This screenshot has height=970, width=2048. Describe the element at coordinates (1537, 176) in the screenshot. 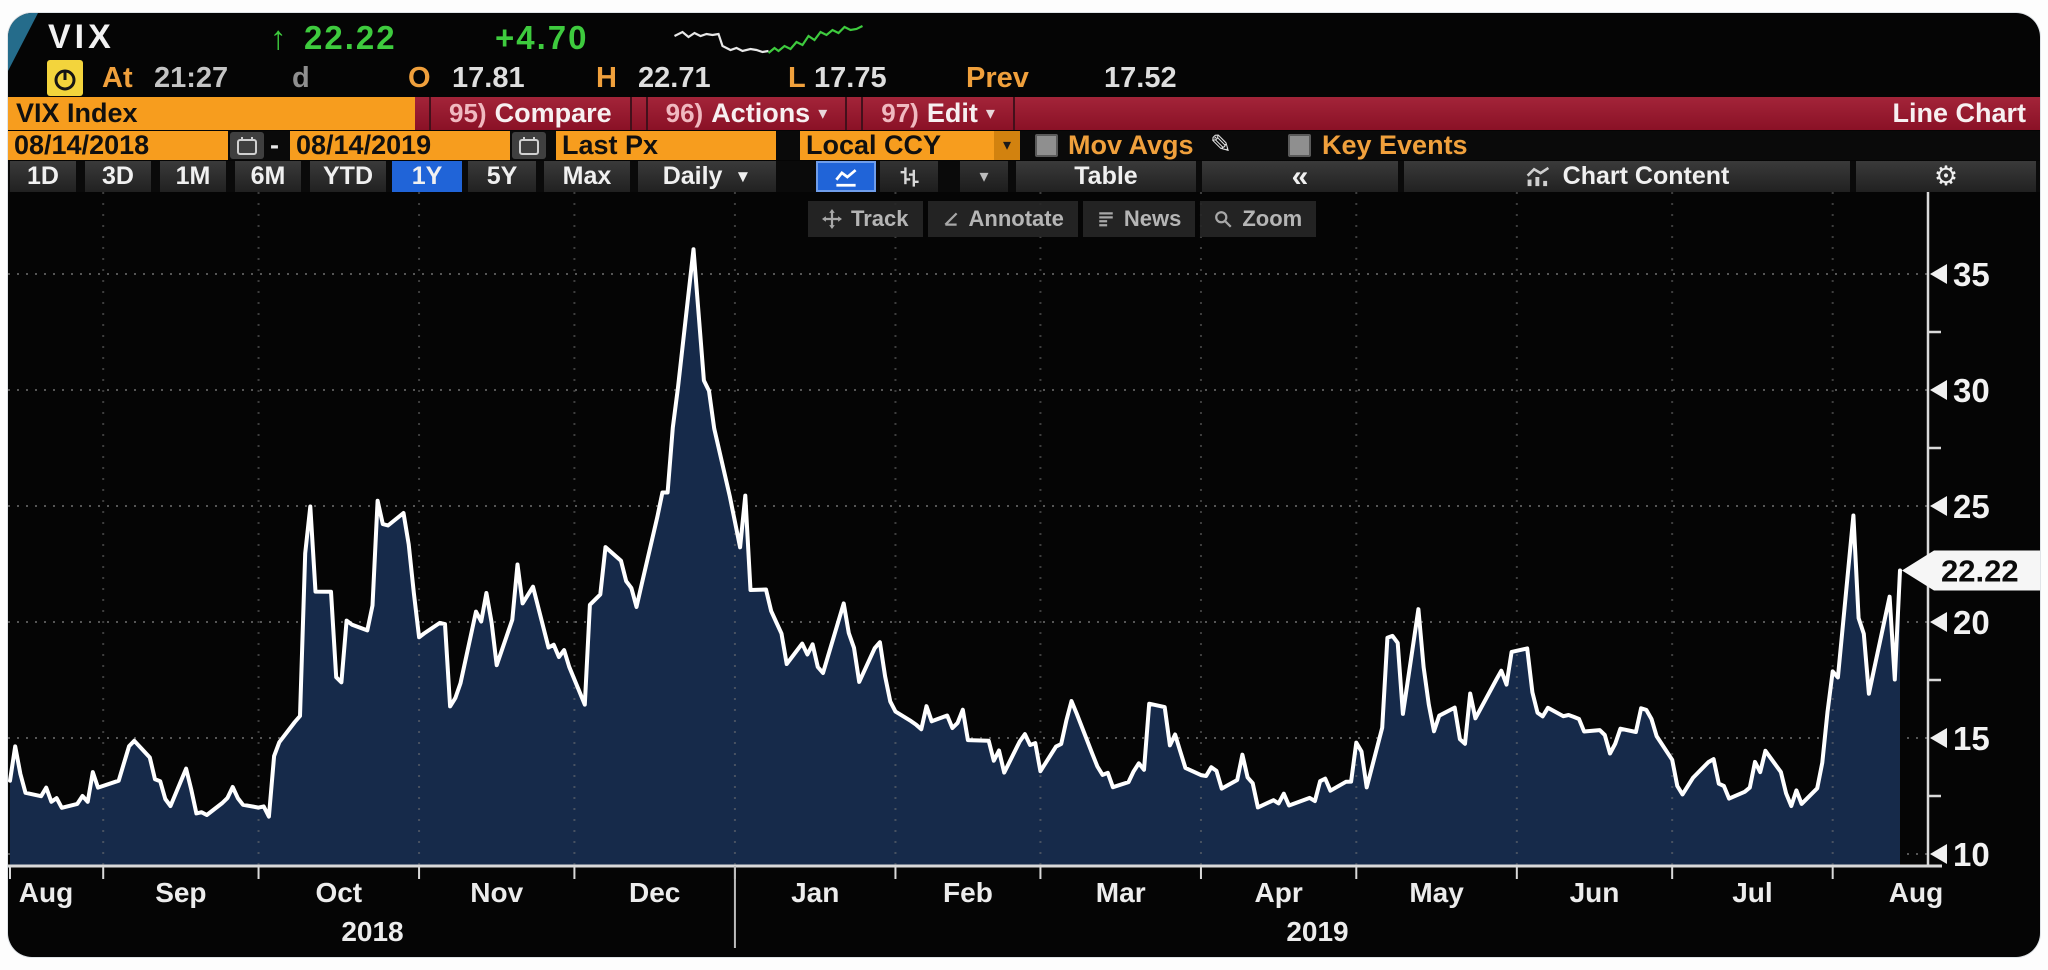

I see `chart-content-icon` at that location.